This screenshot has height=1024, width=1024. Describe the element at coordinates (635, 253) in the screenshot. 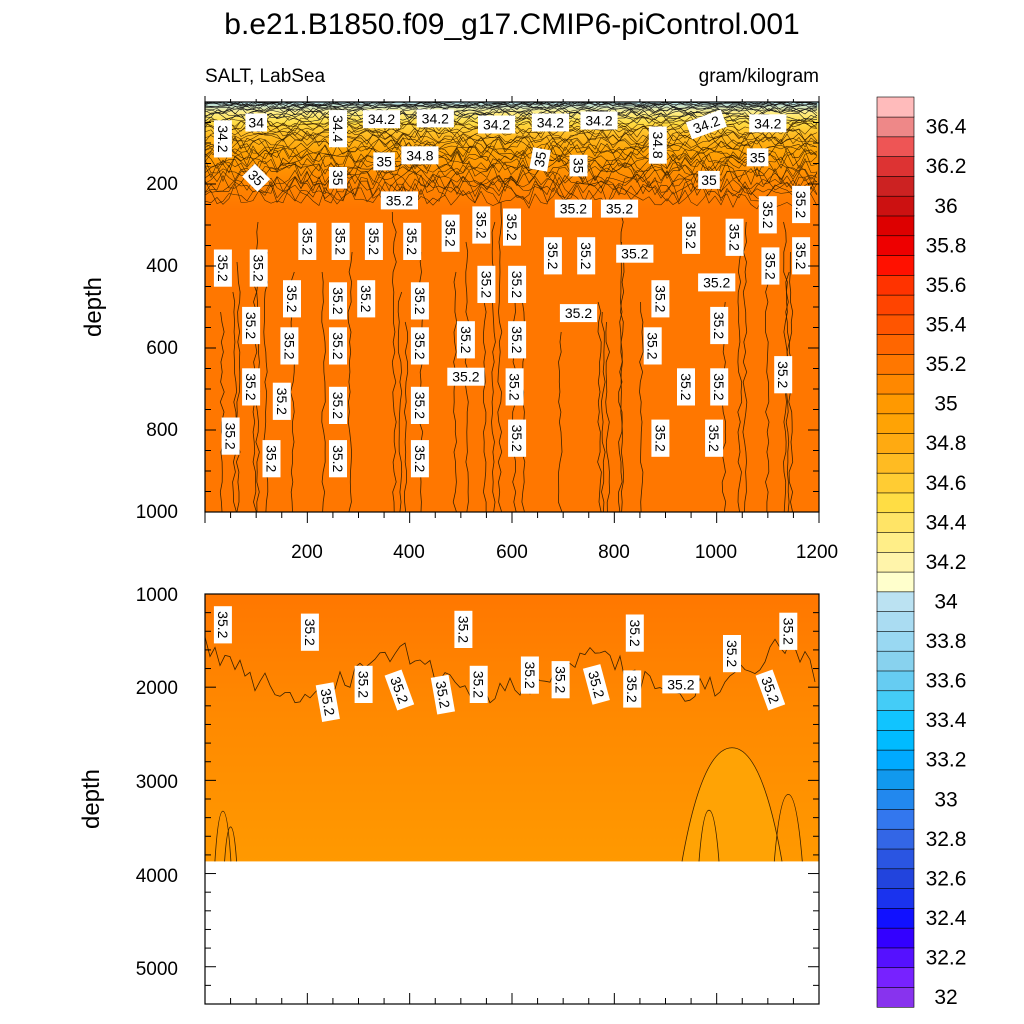

I see `upper-contour-label-35: 35.2` at that location.